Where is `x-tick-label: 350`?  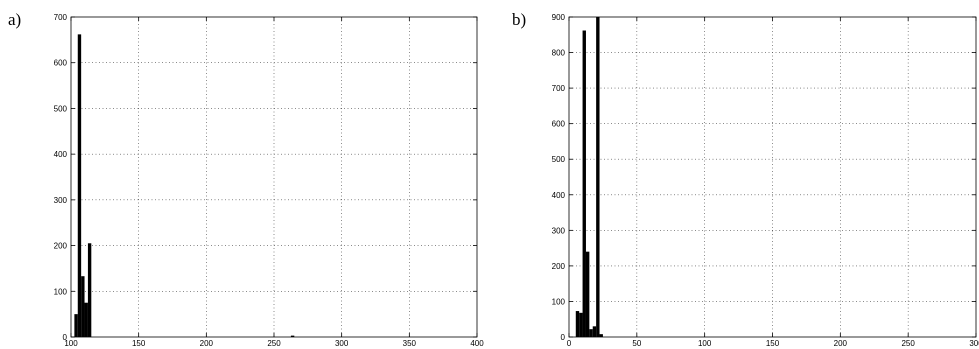
x-tick-label: 350 is located at coordinates (410, 343).